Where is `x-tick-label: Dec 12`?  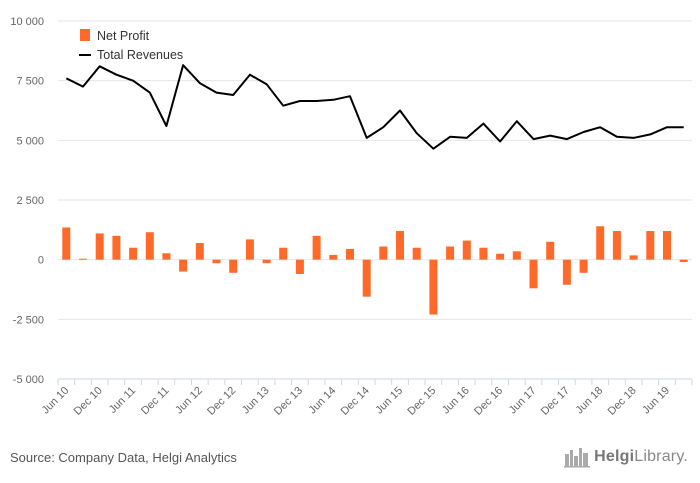 x-tick-label: Dec 12 is located at coordinates (221, 401).